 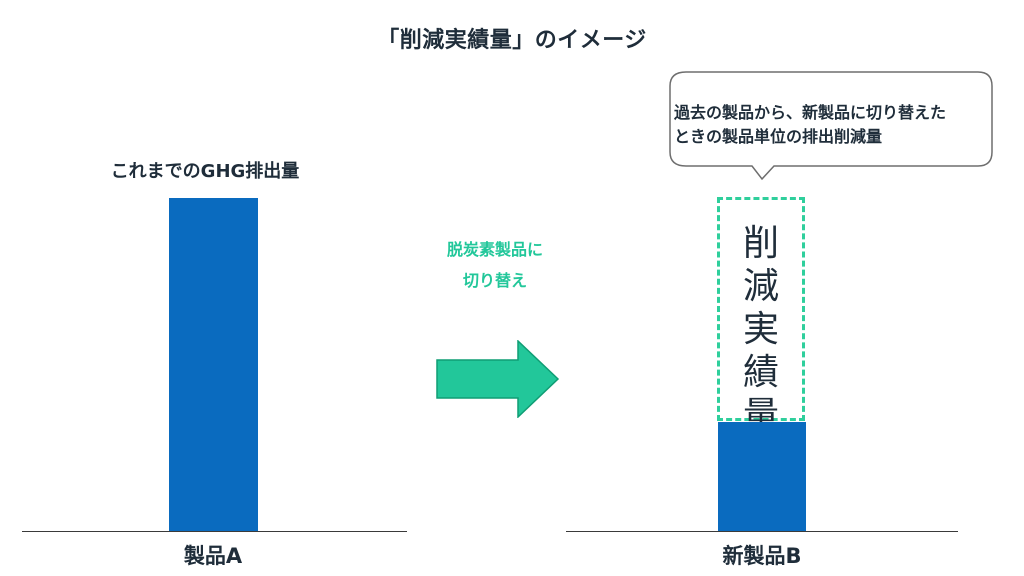 I want to click on diagram-title: 「削減実績量」のイメージ, so click(x=512, y=40).